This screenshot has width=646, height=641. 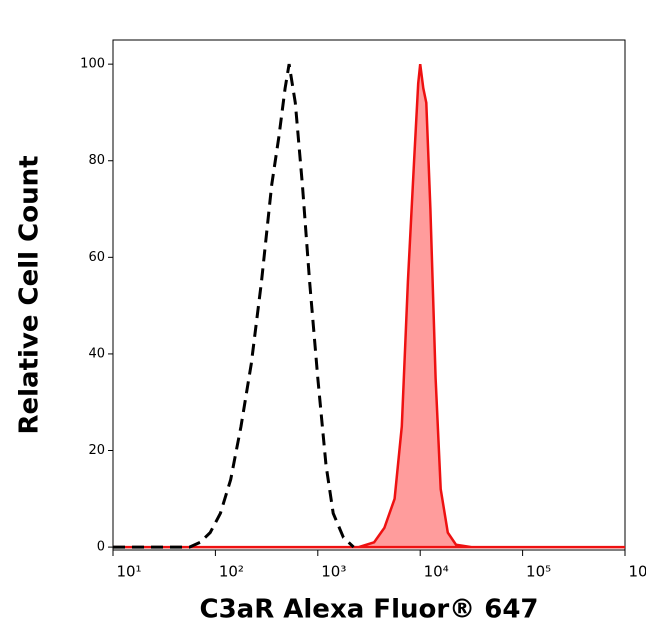 What do you see at coordinates (637, 572) in the screenshot?
I see `x-tick-label: 10⁶` at bounding box center [637, 572].